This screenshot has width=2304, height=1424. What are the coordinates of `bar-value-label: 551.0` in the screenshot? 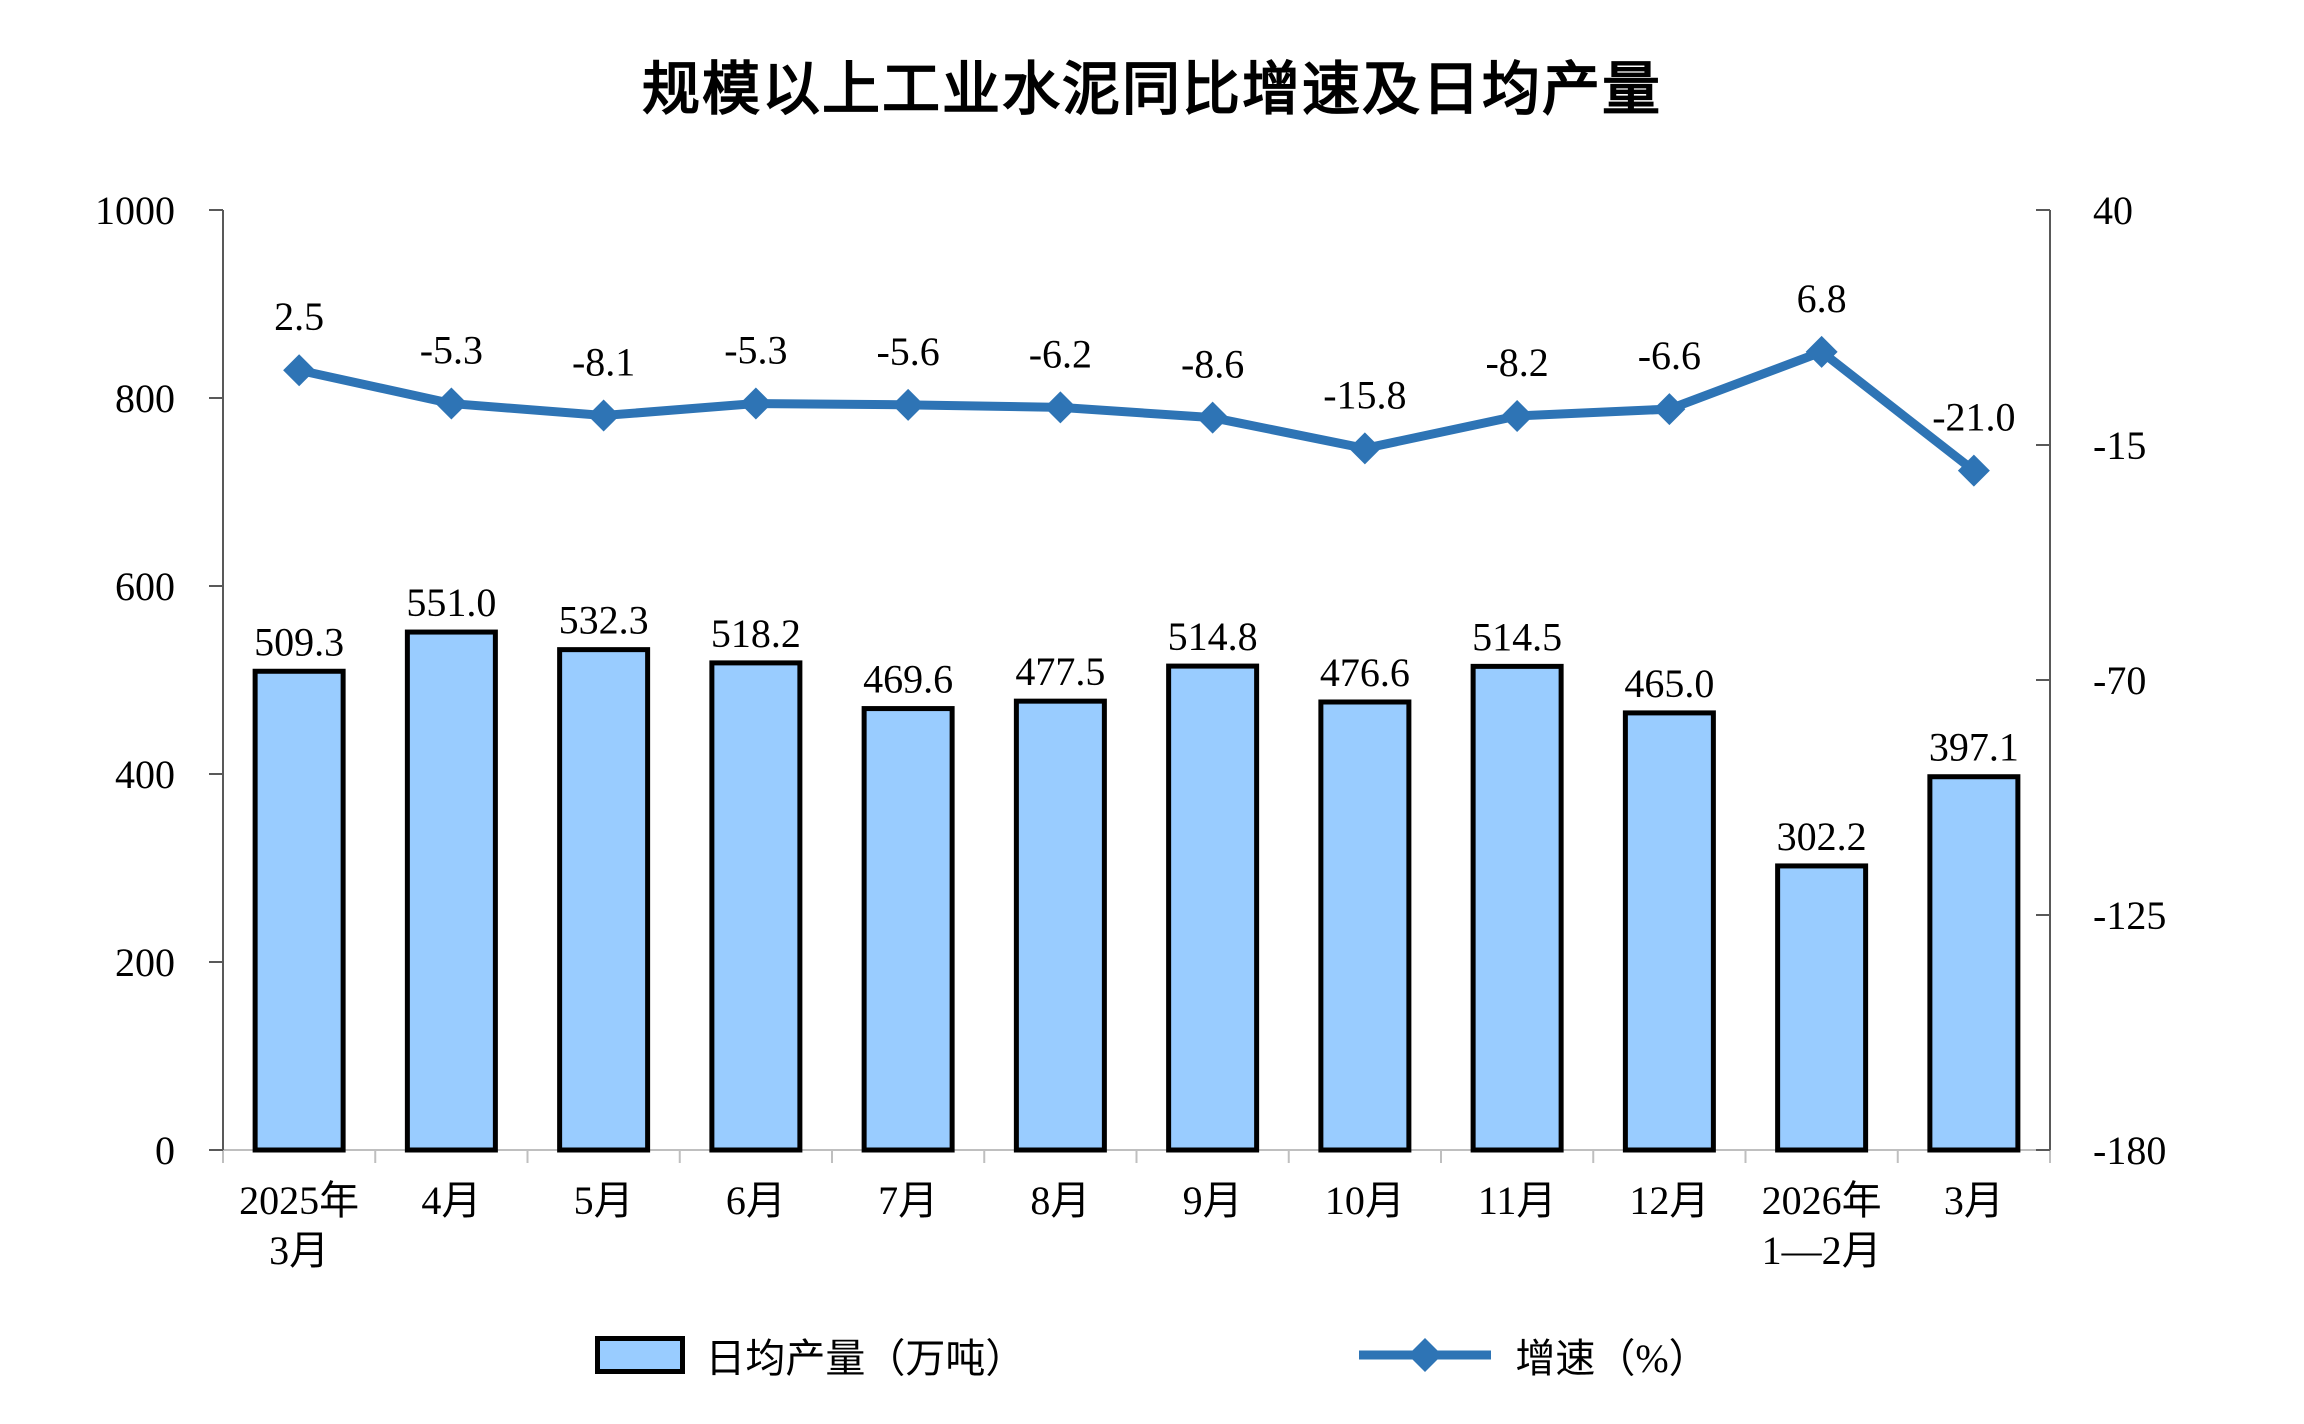 It's located at (451, 602).